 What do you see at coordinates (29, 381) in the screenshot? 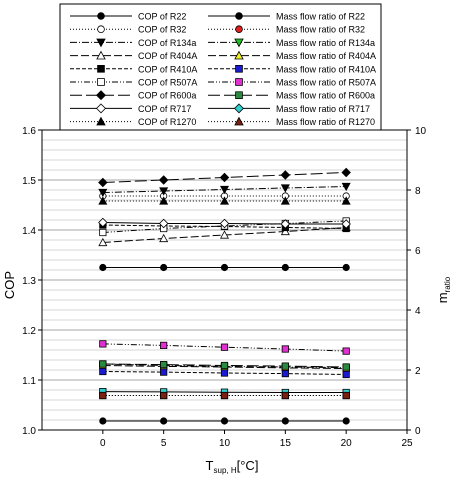
I see `y-tick-label: 1.1` at bounding box center [29, 381].